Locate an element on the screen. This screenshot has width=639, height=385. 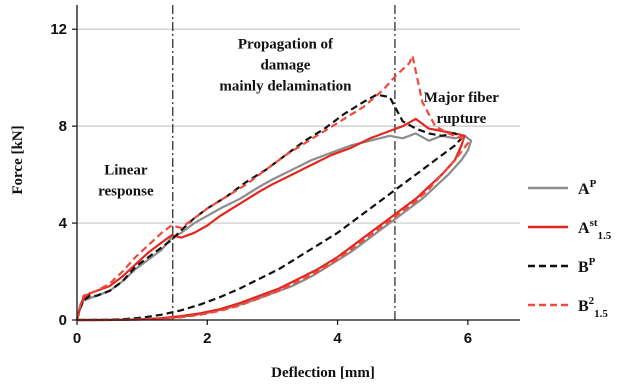
y-tick-label-4: 4 is located at coordinates (63, 223).